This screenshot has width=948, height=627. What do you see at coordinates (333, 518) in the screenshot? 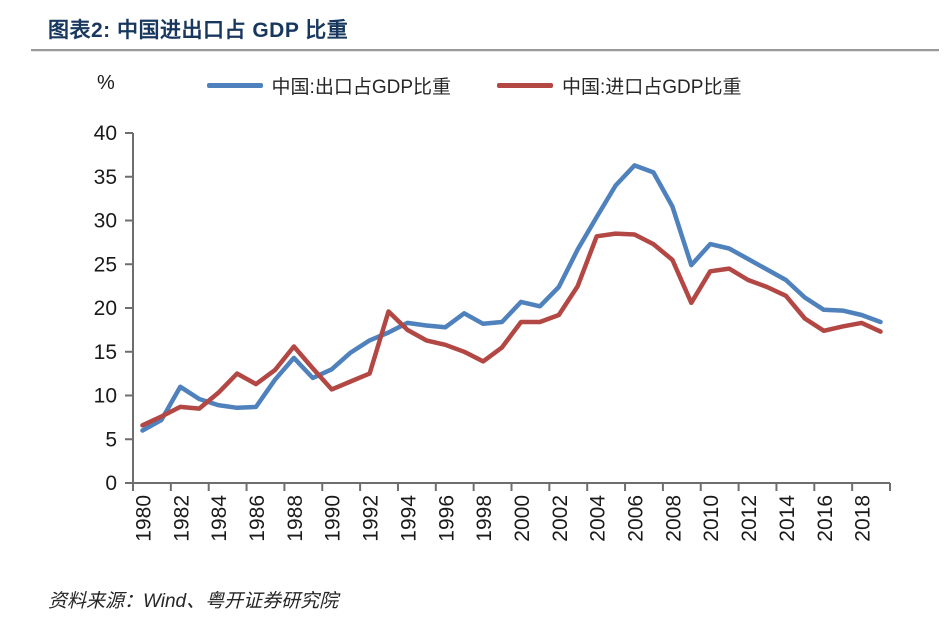
I see `x-axis-tick-label: 1990` at bounding box center [333, 518].